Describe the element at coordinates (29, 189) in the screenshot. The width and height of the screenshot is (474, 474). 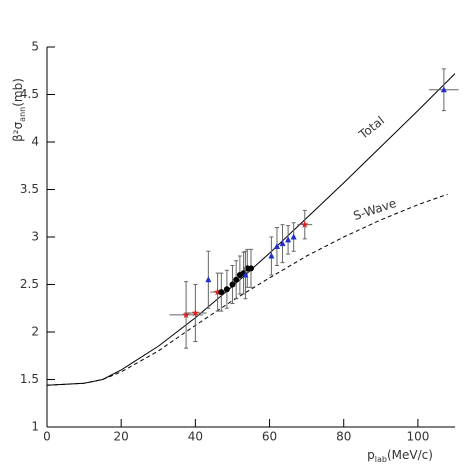
I see `y-tick-label: 3.5` at that location.